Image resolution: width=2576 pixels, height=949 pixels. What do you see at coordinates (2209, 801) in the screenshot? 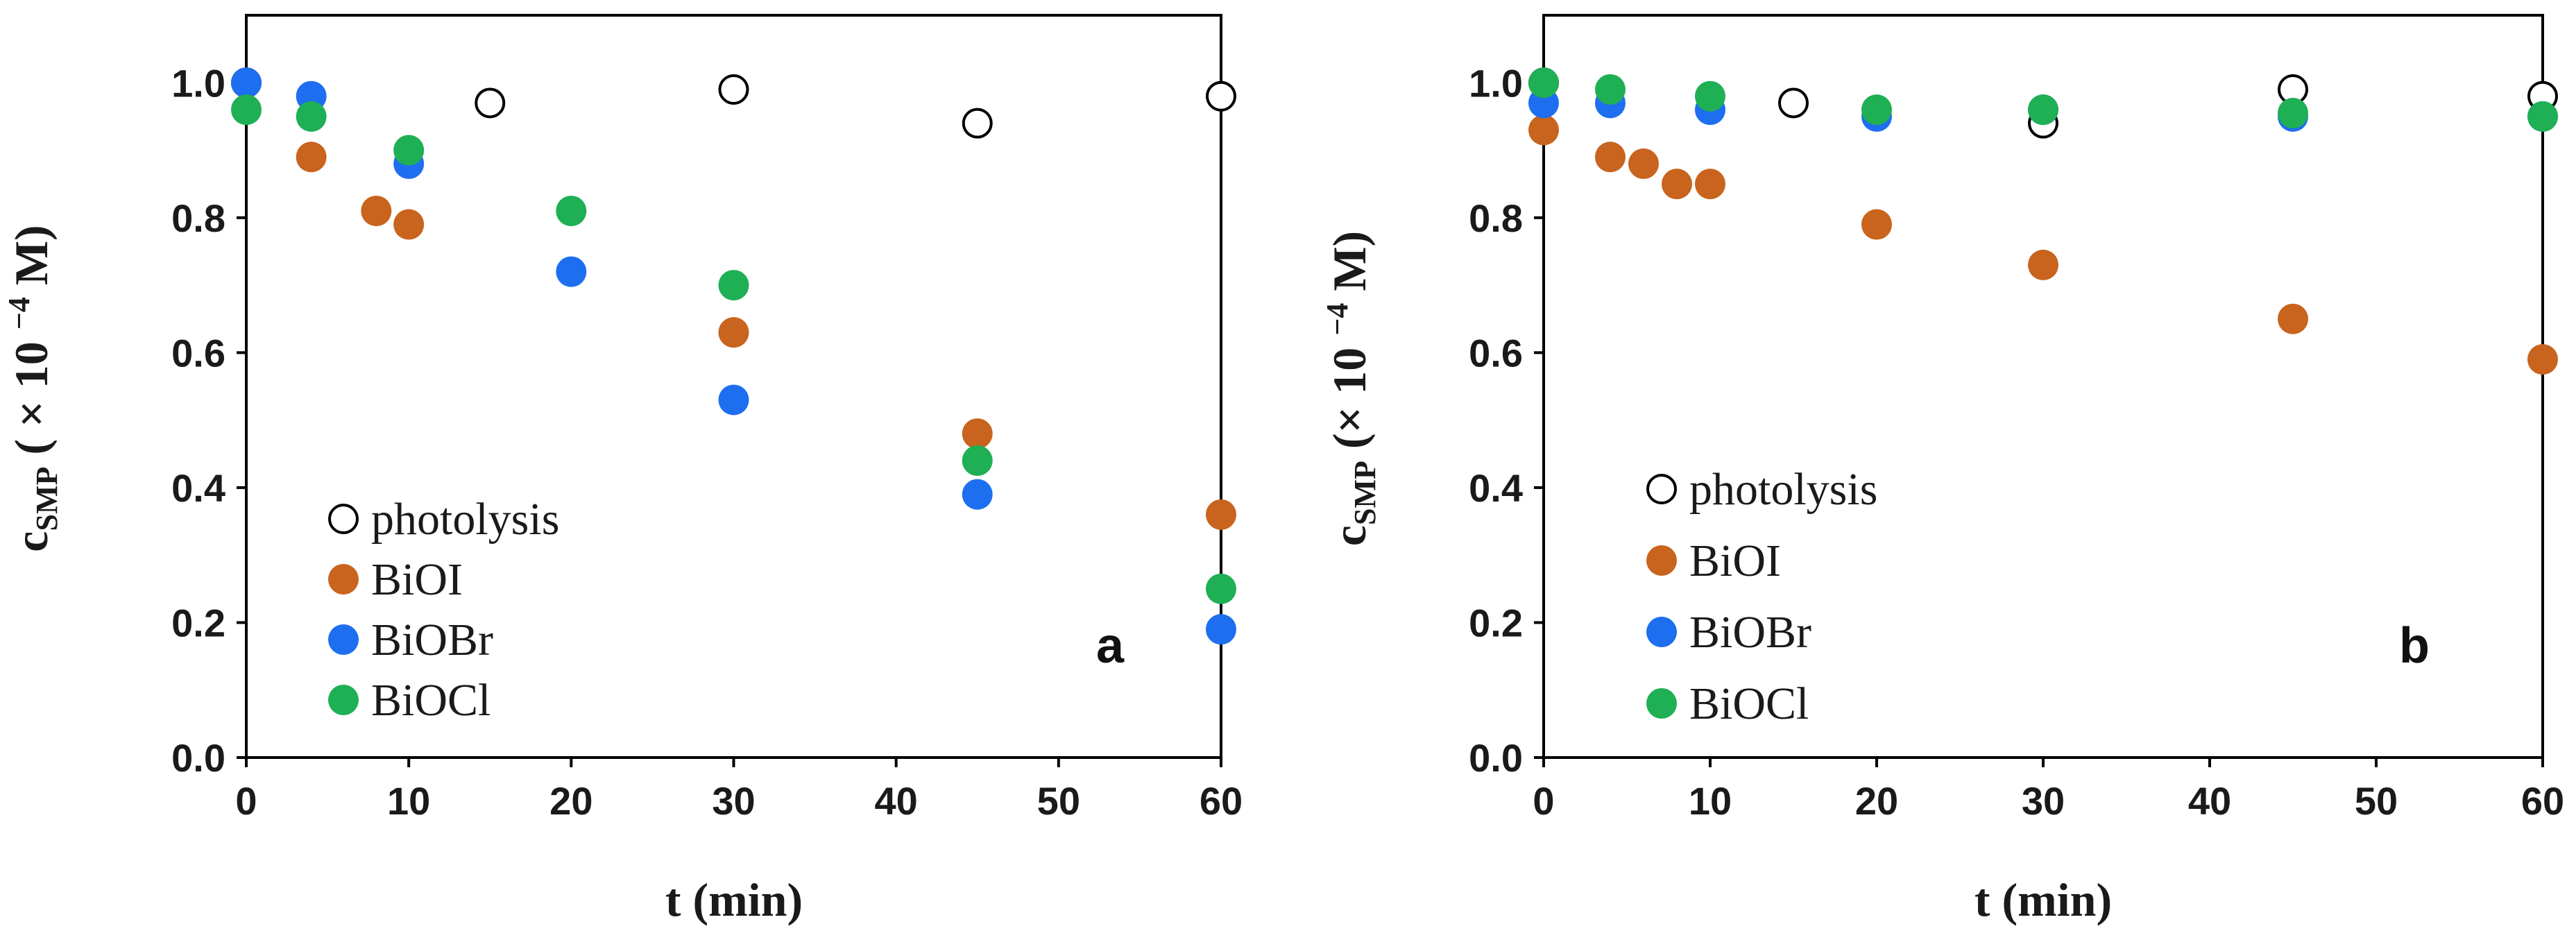
I see `x-tick-label: 40` at bounding box center [2209, 801].